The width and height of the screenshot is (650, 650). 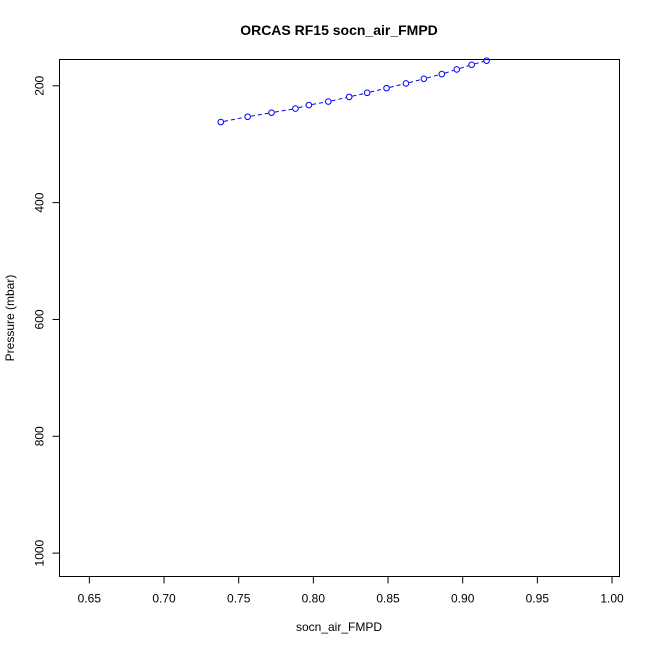 What do you see at coordinates (40, 436) in the screenshot?
I see `y-tick-label: 800` at bounding box center [40, 436].